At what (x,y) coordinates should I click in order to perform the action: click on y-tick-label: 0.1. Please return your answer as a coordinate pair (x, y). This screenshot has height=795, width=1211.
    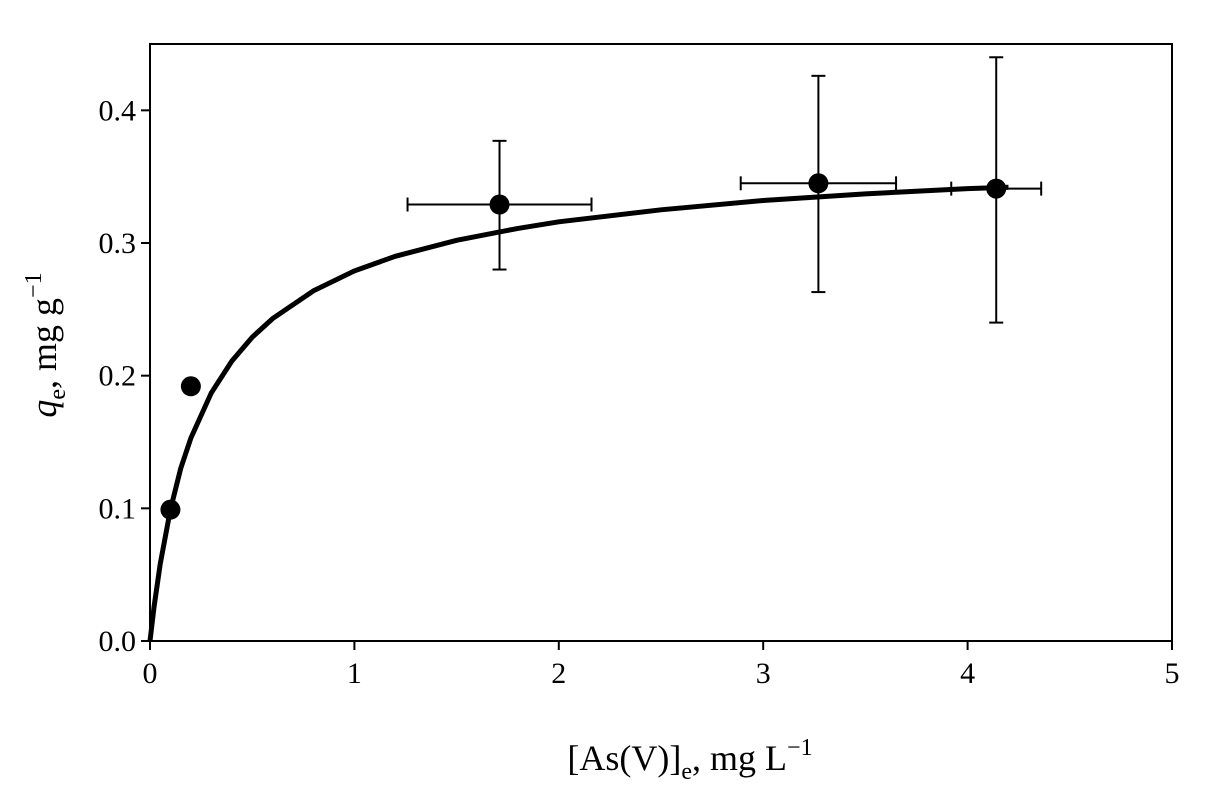
    Looking at the image, I should click on (118, 508).